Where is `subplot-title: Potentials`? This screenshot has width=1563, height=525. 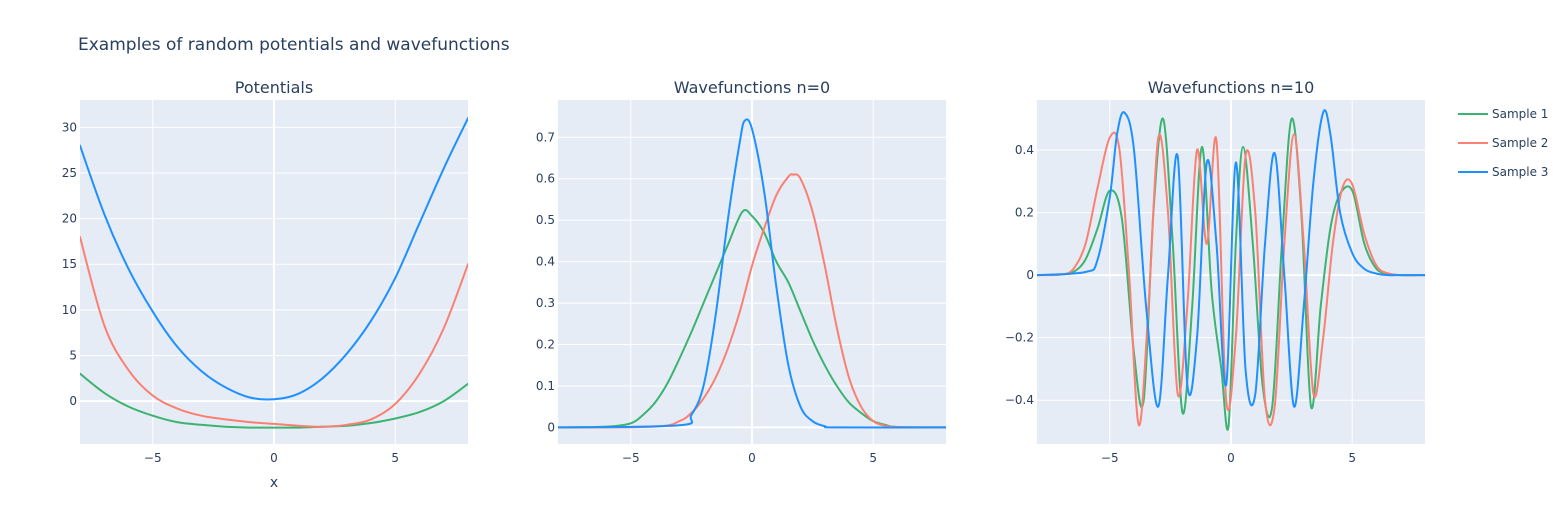
subplot-title: Potentials is located at coordinates (274, 87).